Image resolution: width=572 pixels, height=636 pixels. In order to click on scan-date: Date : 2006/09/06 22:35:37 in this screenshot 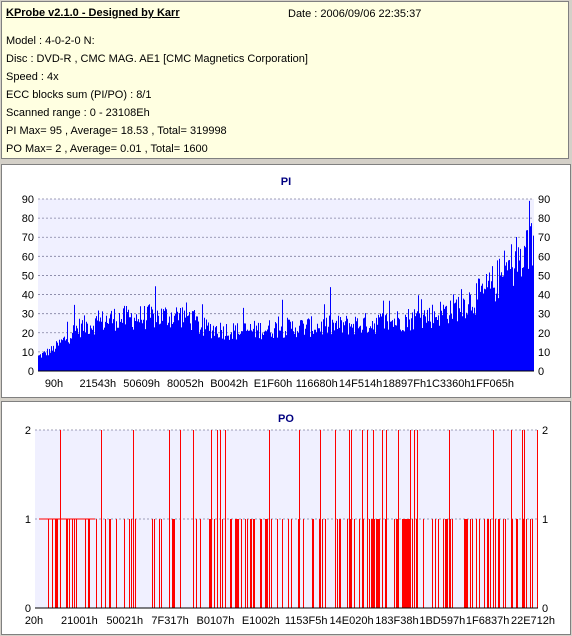, I will do `click(355, 14)`.